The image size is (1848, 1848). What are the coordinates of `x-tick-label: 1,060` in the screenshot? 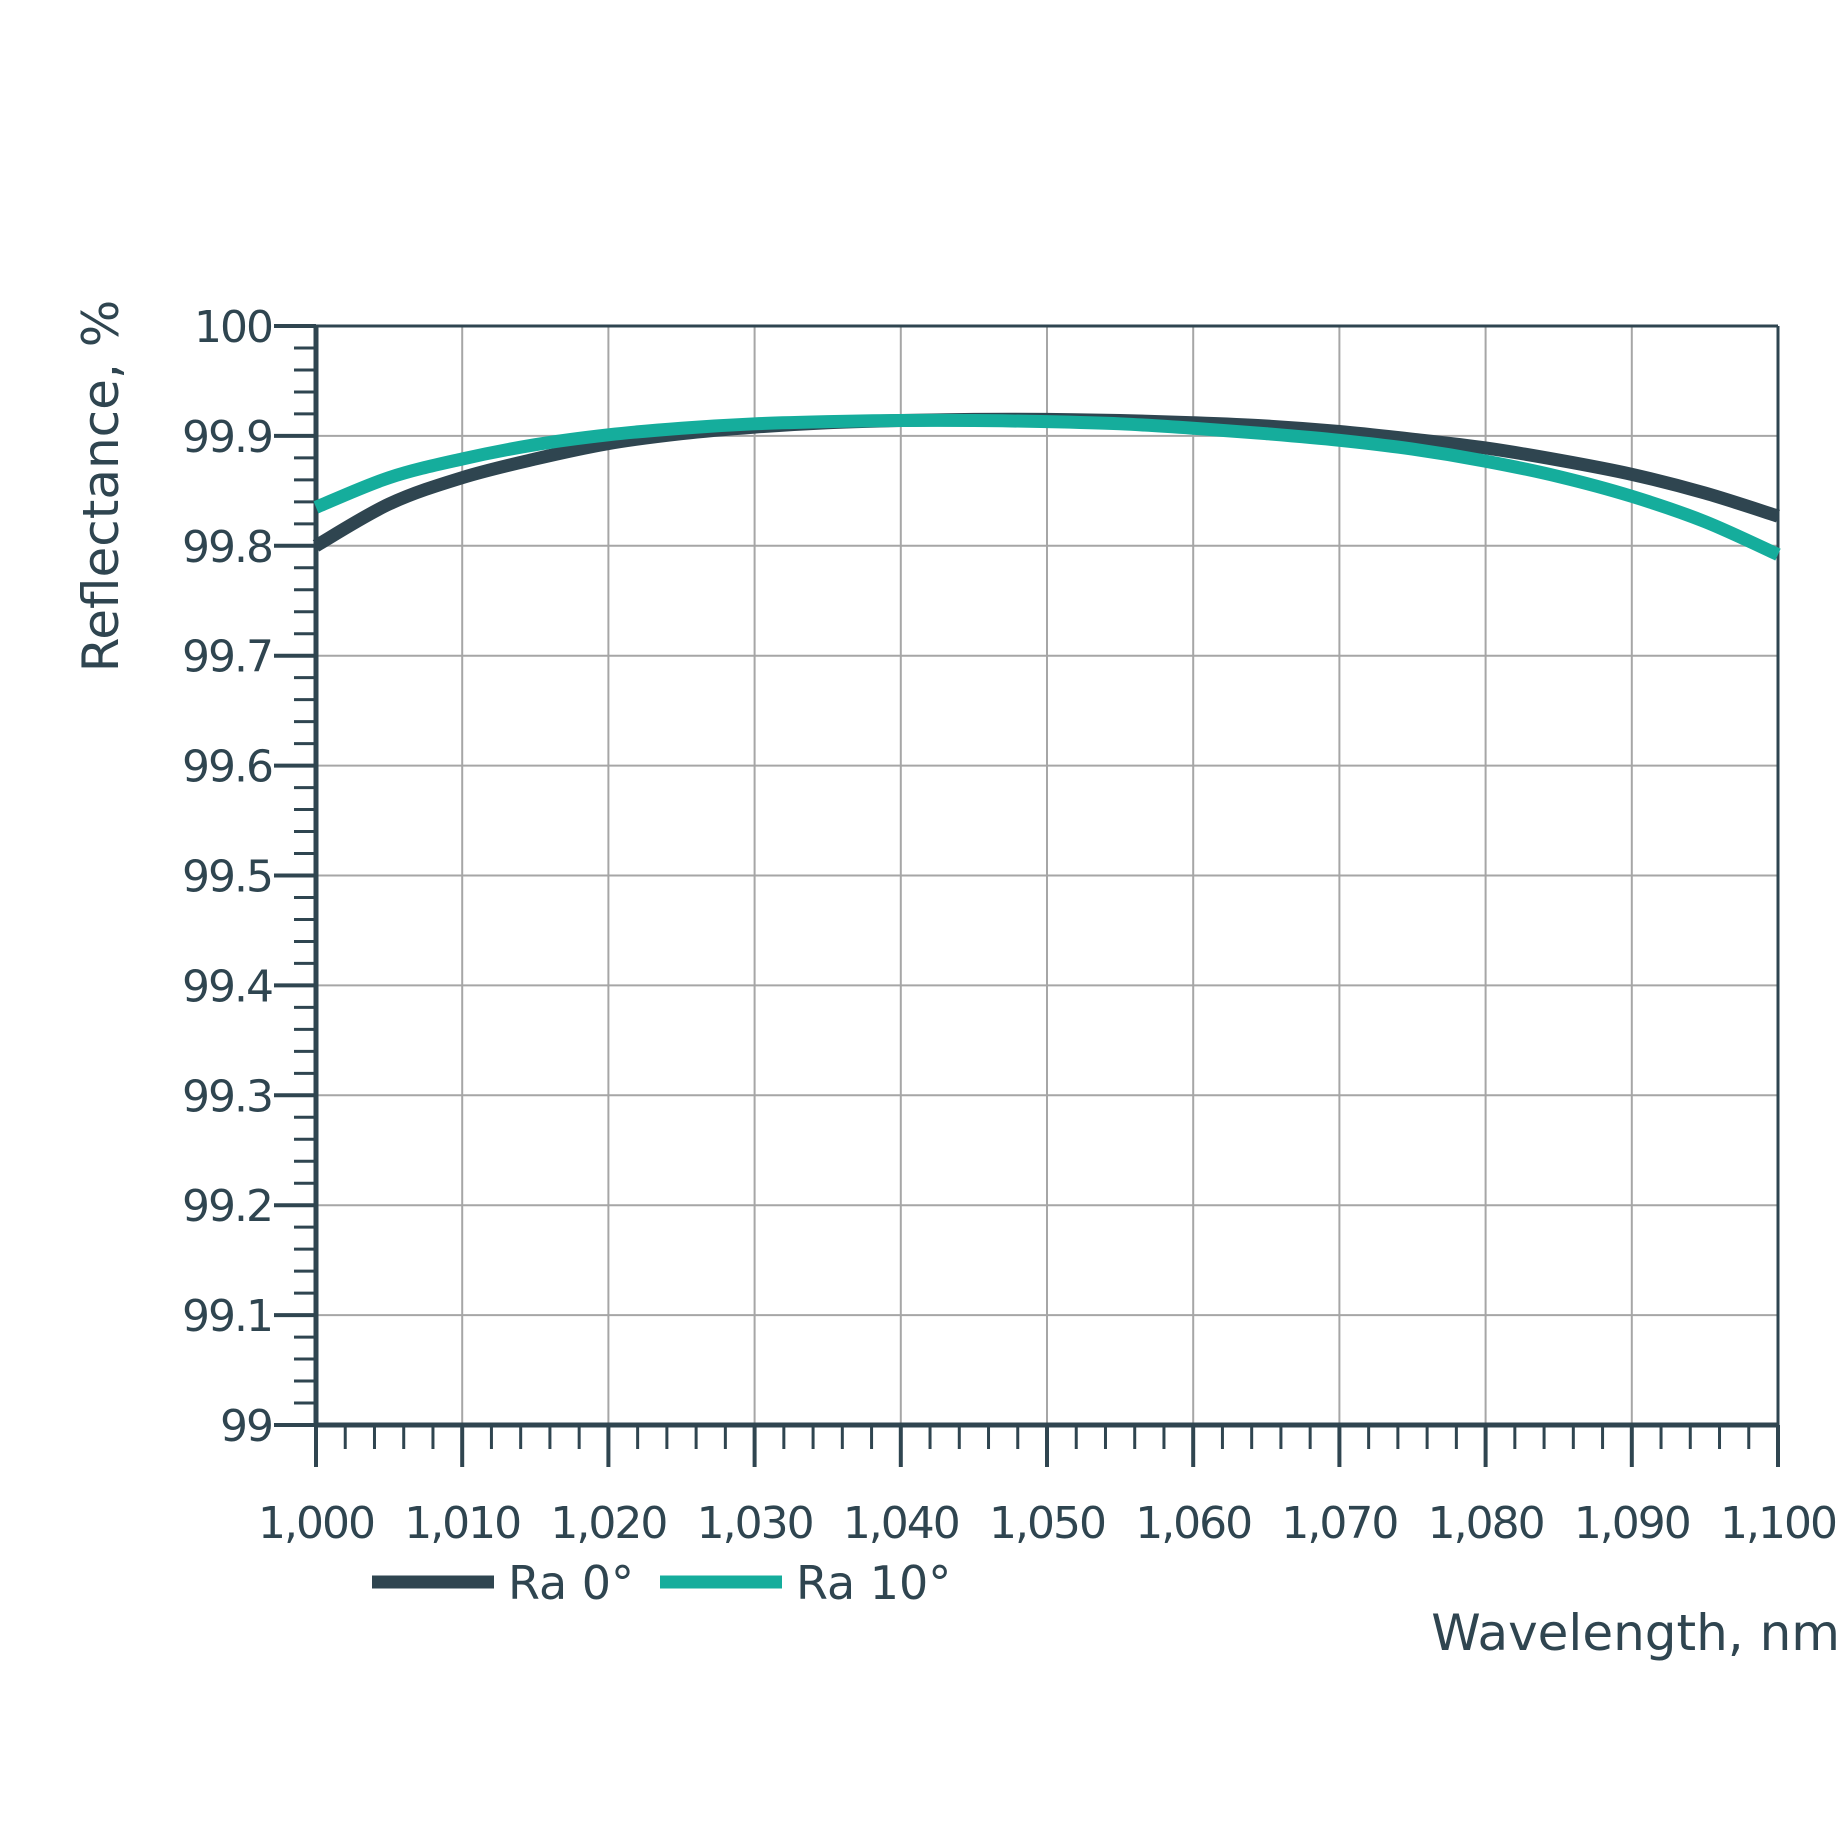 It's located at (1193, 1523).